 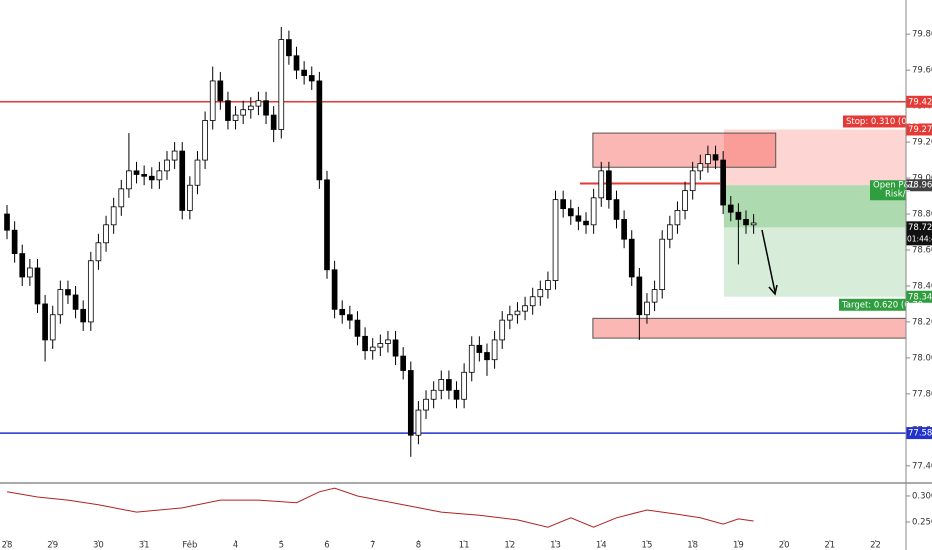 I want to click on pnl-box, so click(x=888, y=190).